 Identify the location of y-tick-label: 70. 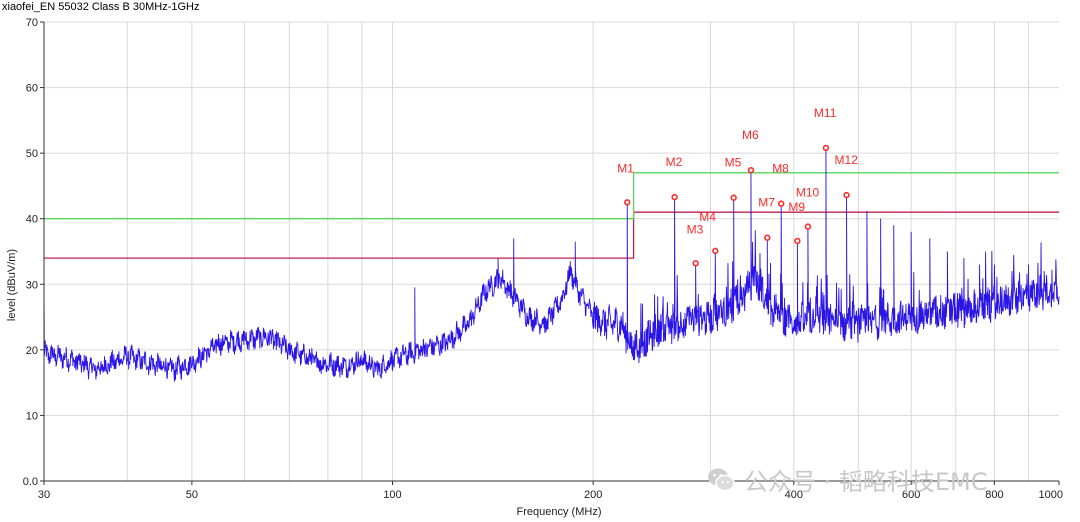
(32, 23).